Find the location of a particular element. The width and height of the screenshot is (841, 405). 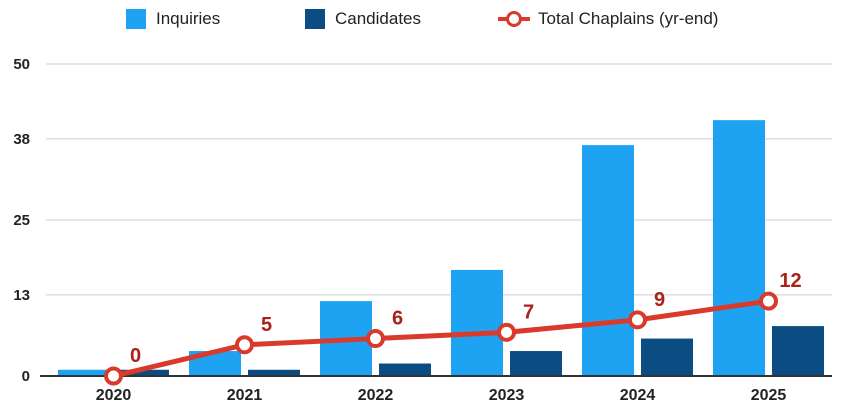

legend-item-total-chaplains: Total Chaplains (yr-end) is located at coordinates (608, 19).